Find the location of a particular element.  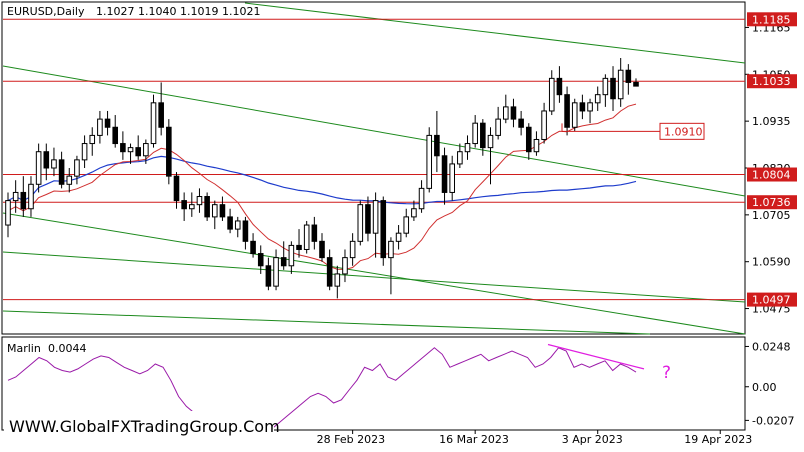

price-axis-label: 1.0935 is located at coordinates (771, 121).